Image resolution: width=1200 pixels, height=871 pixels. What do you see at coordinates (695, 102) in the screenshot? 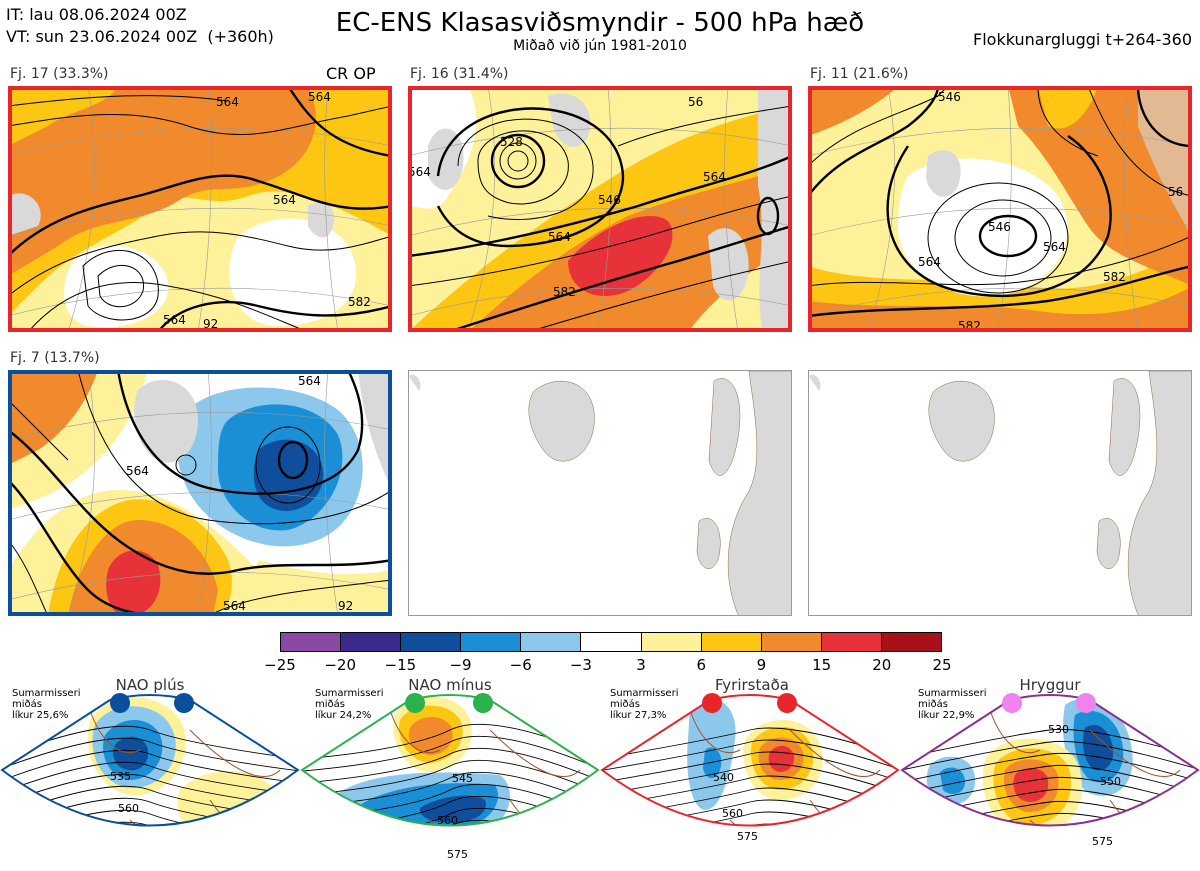
I see `contour-label: 56` at bounding box center [695, 102].